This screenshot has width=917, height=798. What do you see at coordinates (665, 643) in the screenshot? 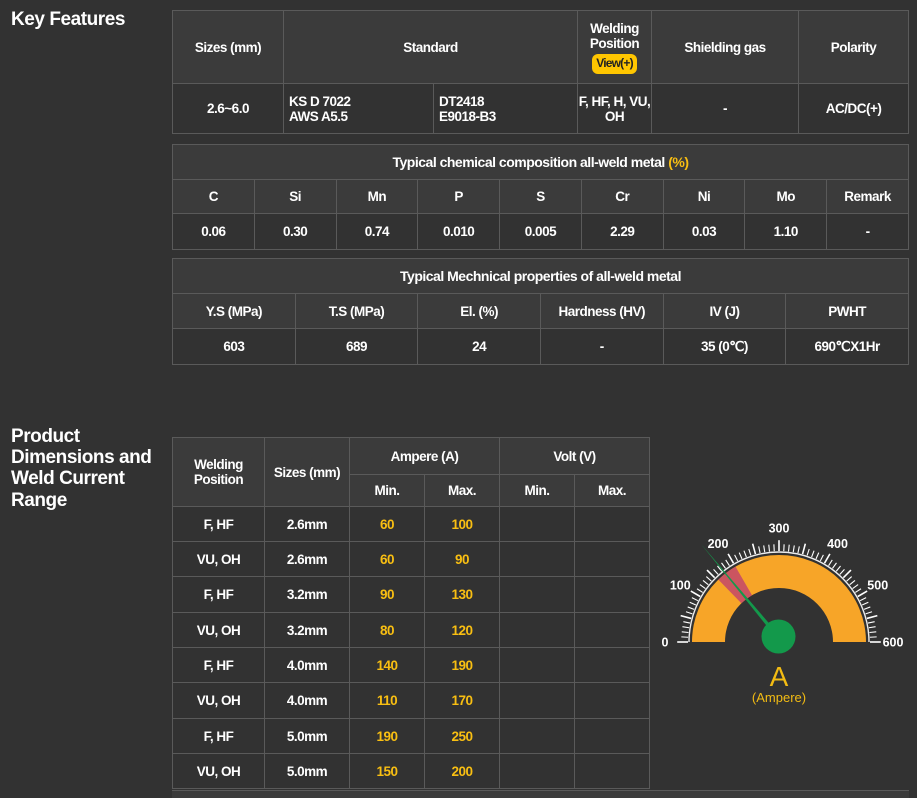
I see `svg-text: 0` at bounding box center [665, 643].